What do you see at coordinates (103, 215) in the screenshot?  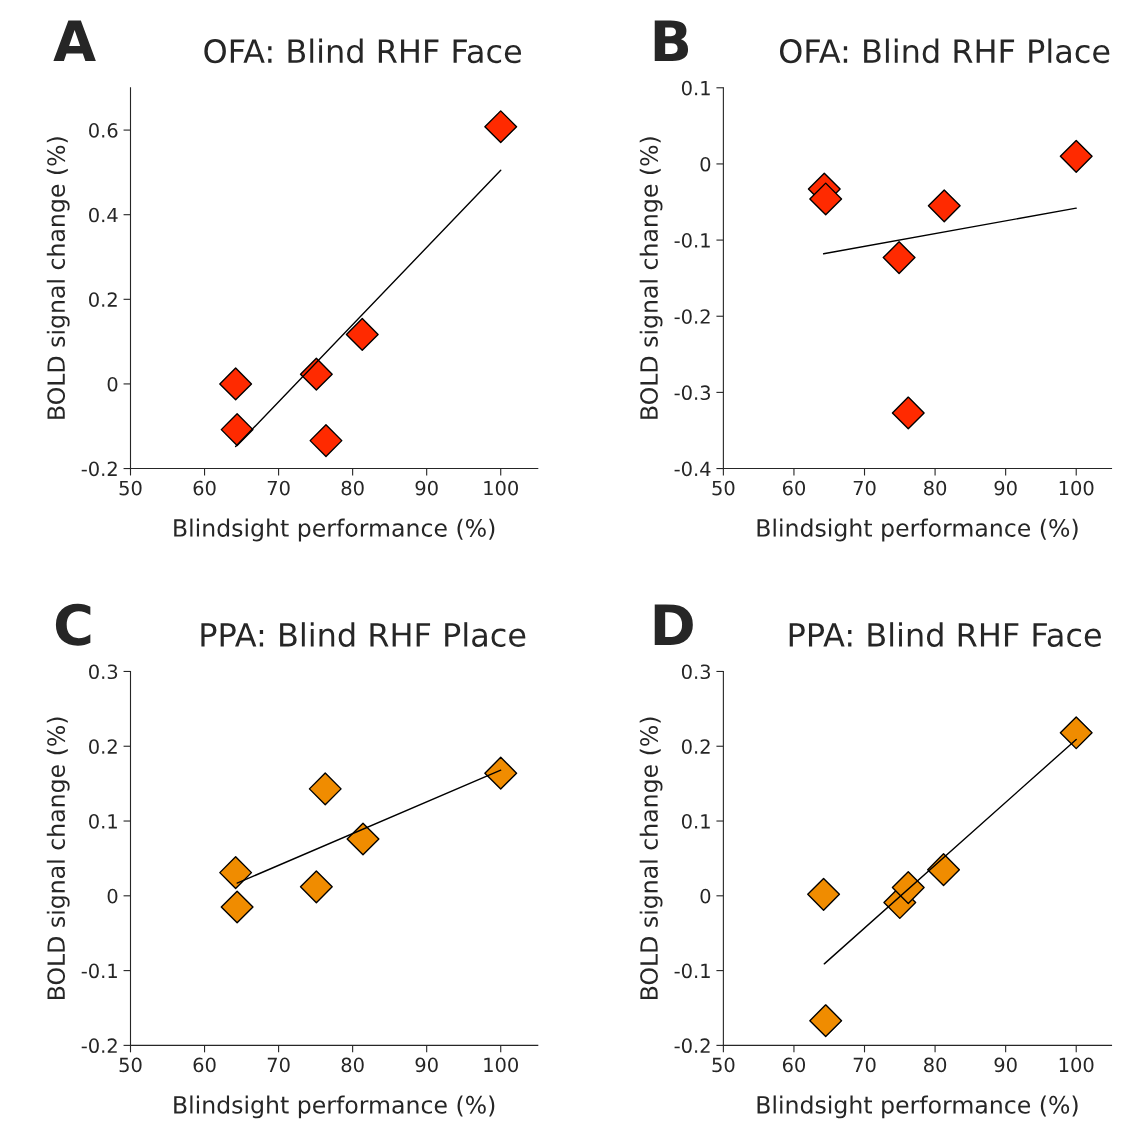 I see `y-tick-label: 0.4` at bounding box center [103, 215].